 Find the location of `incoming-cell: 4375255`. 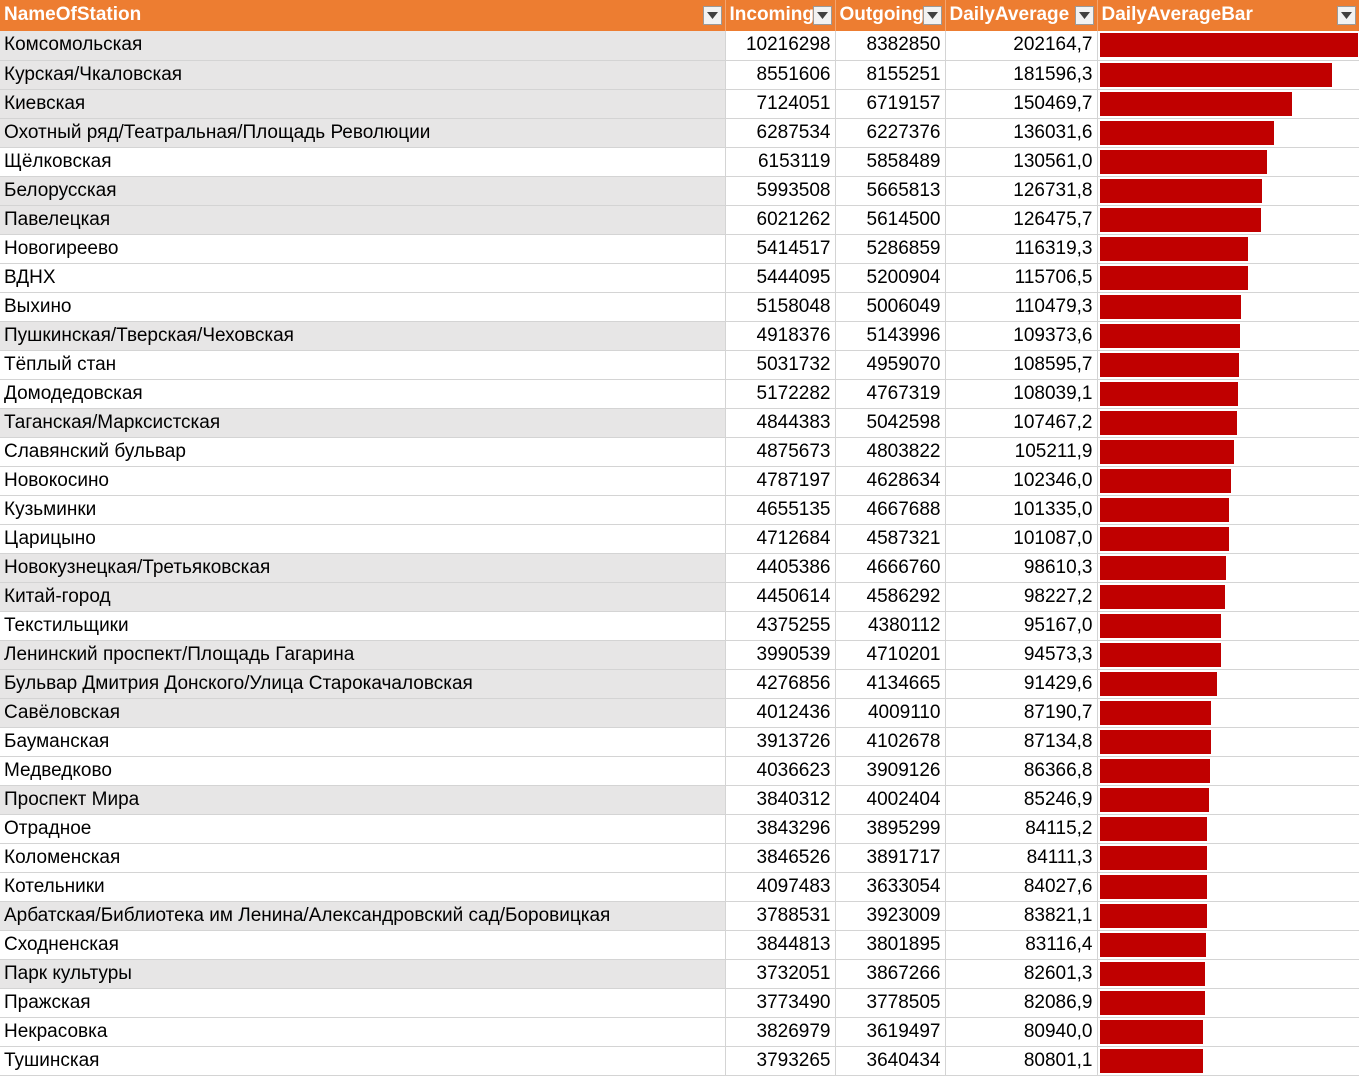

incoming-cell: 4375255 is located at coordinates (780, 626).